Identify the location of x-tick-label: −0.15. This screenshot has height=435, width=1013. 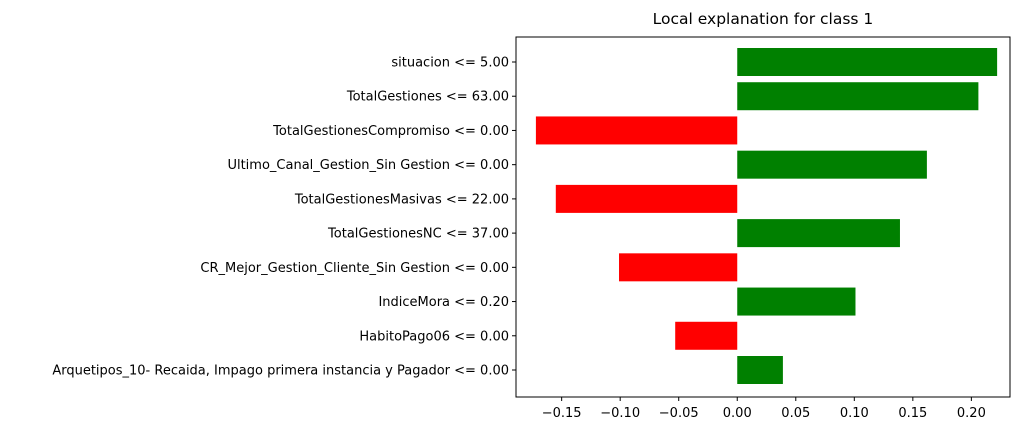
(562, 413).